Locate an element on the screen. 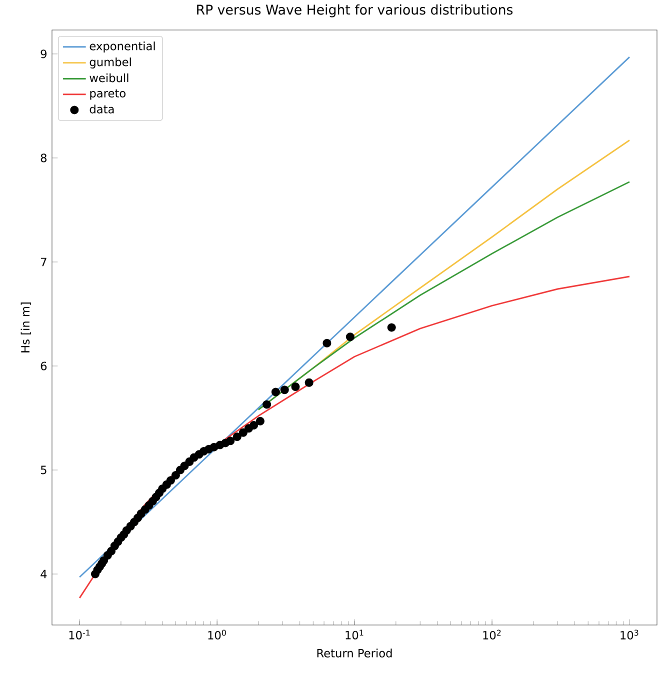 The height and width of the screenshot is (675, 664). x-tick-label: 10$^{0}$ is located at coordinates (217, 635).